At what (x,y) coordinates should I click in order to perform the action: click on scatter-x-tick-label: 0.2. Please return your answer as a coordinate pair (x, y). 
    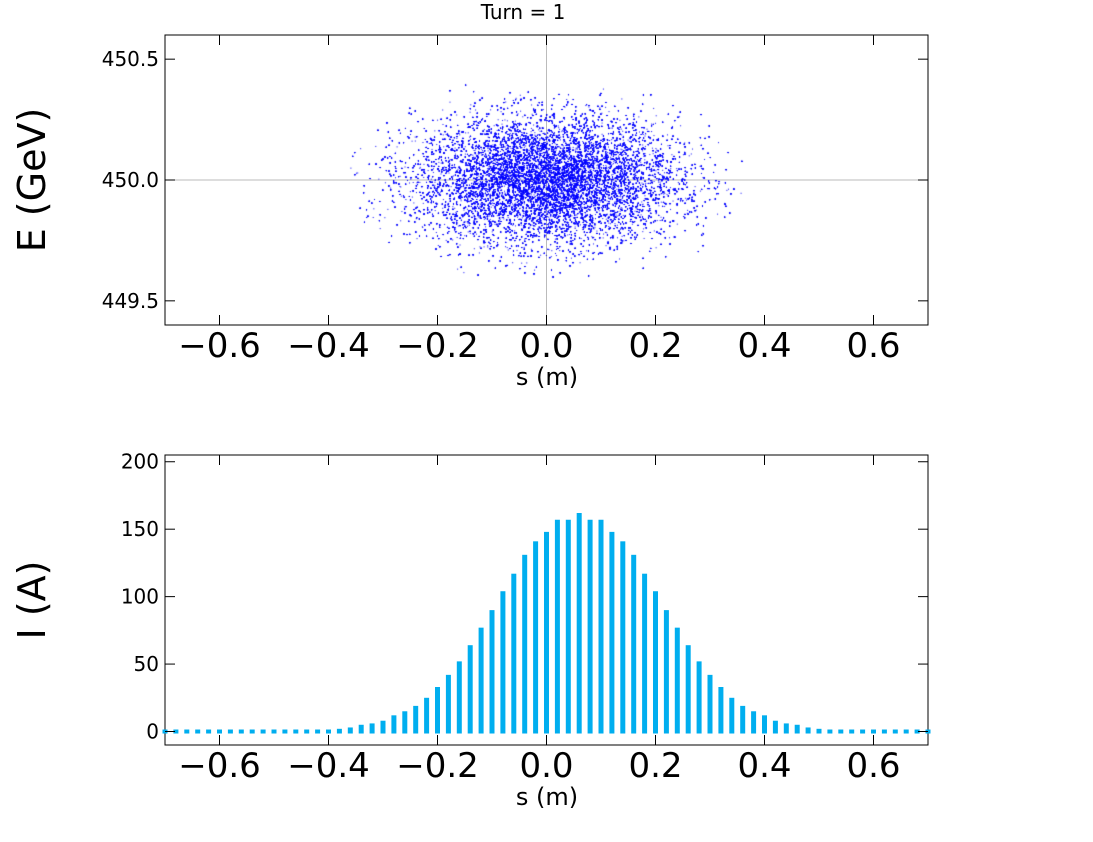
    Looking at the image, I should click on (655, 346).